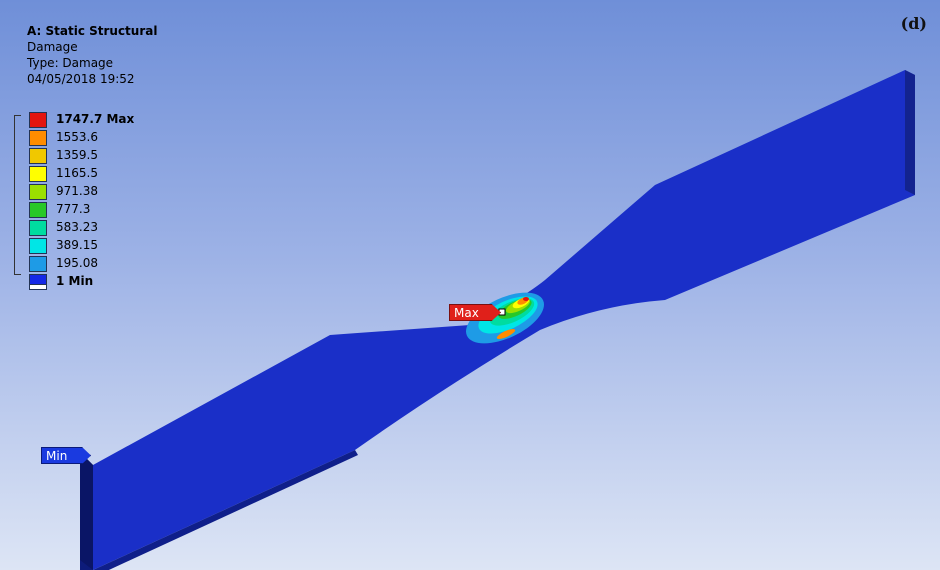  I want to click on damage-hotspot, so click(505, 318).